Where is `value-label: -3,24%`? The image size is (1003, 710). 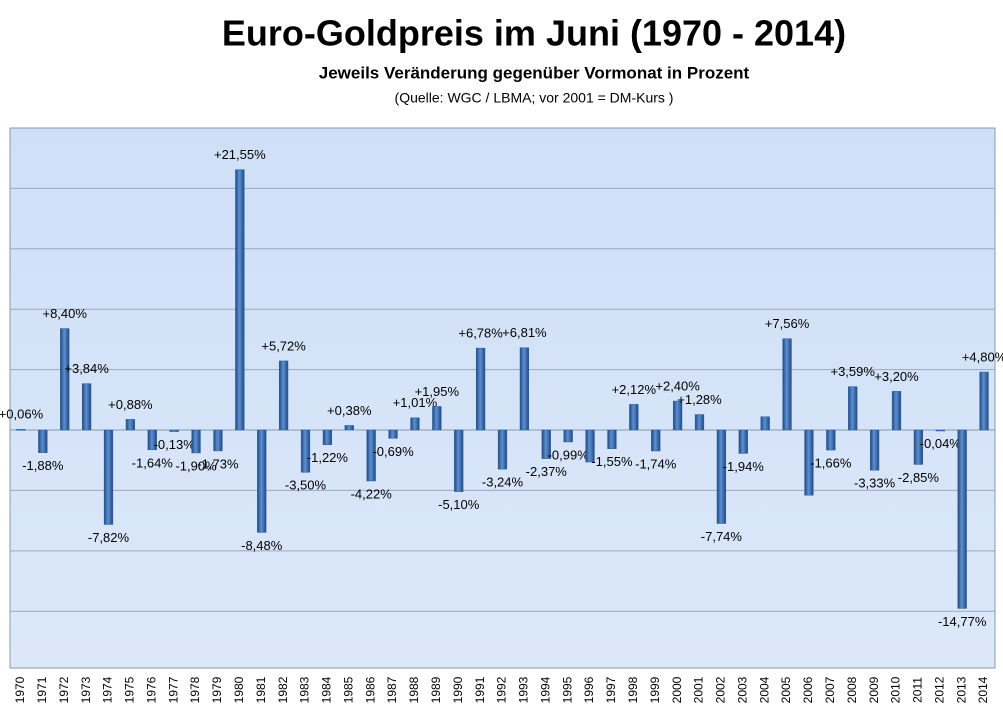 value-label: -3,24% is located at coordinates (503, 482).